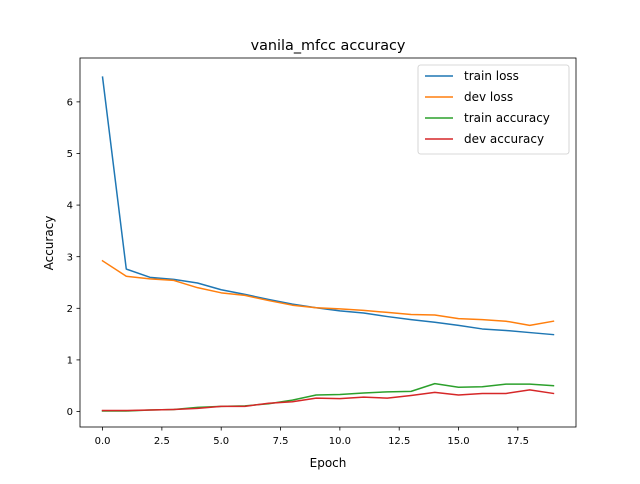 The height and width of the screenshot is (484, 640). What do you see at coordinates (312, 437) in the screenshot?
I see `x-axis: 0.0 2.5 5.0 7.5 10.0 12.5 15.0 17.5` at bounding box center [312, 437].